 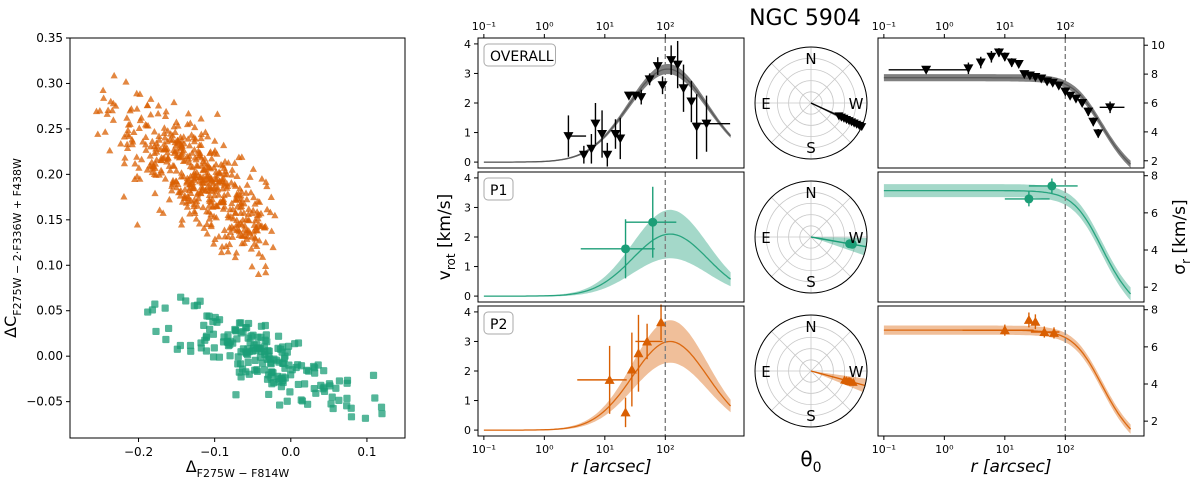 What do you see at coordinates (49, 265) in the screenshot?
I see `y-tick-label: 0.10` at bounding box center [49, 265].